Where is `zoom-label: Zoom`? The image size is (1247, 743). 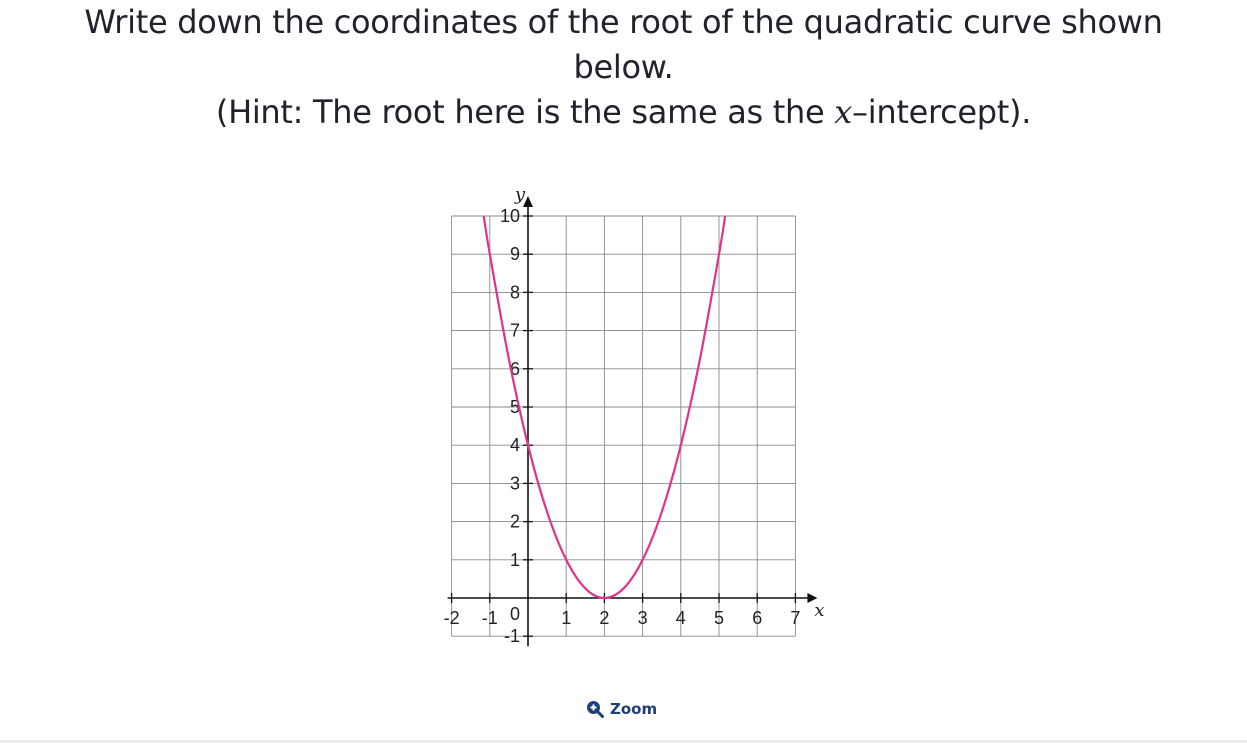
zoom-label: Zoom is located at coordinates (634, 709).